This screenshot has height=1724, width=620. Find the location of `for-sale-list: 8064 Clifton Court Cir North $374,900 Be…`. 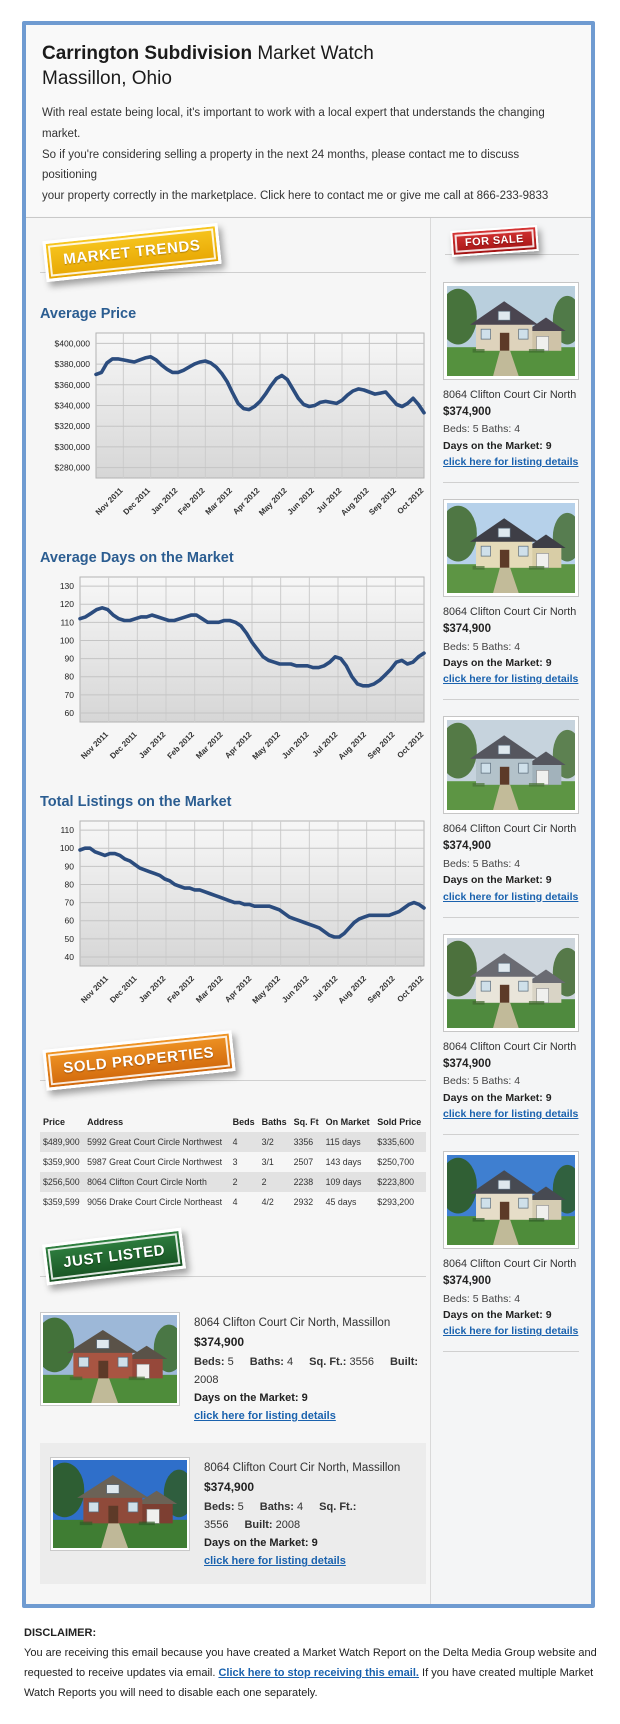

for-sale-list: 8064 Clifton Court Cir North $374,900 Be… is located at coordinates (511, 817).